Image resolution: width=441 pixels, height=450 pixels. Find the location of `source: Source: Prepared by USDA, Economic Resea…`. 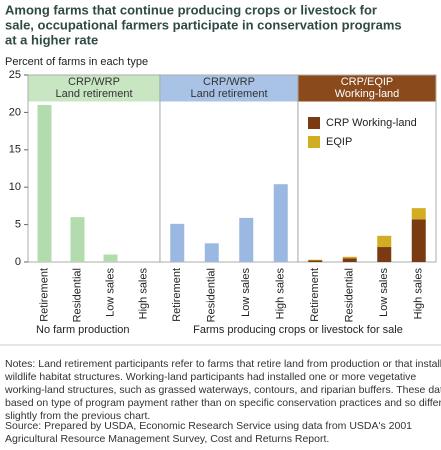

source: Source: Prepared by USDA, Economic Resea… is located at coordinates (208, 426).